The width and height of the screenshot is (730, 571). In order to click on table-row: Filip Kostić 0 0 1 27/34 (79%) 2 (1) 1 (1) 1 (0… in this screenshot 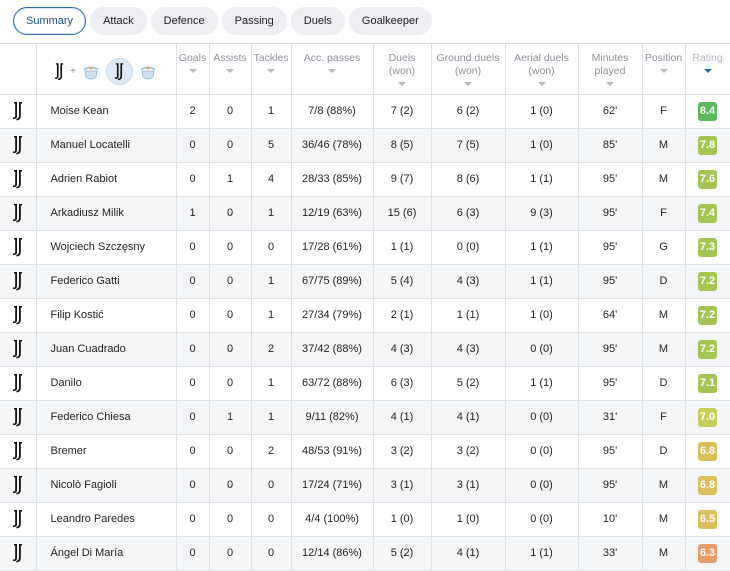, I will do `click(365, 315)`.